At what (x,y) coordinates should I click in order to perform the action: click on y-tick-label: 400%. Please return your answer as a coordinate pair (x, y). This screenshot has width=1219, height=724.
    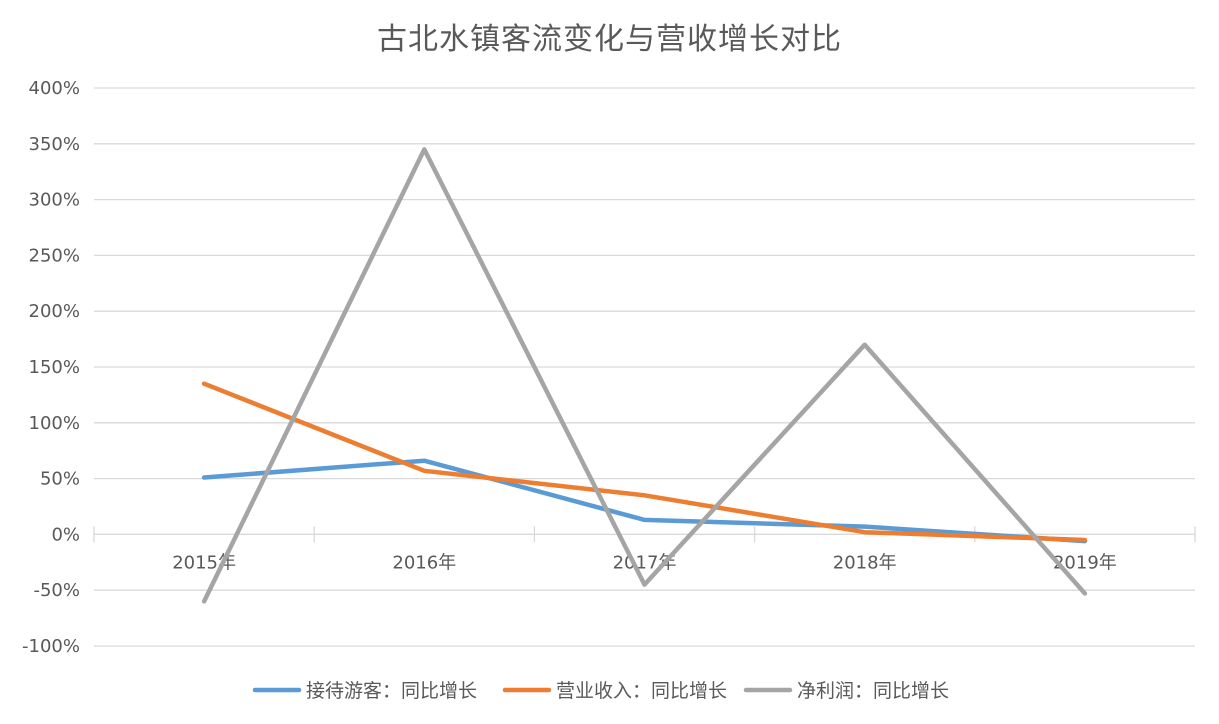
    Looking at the image, I should click on (54, 88).